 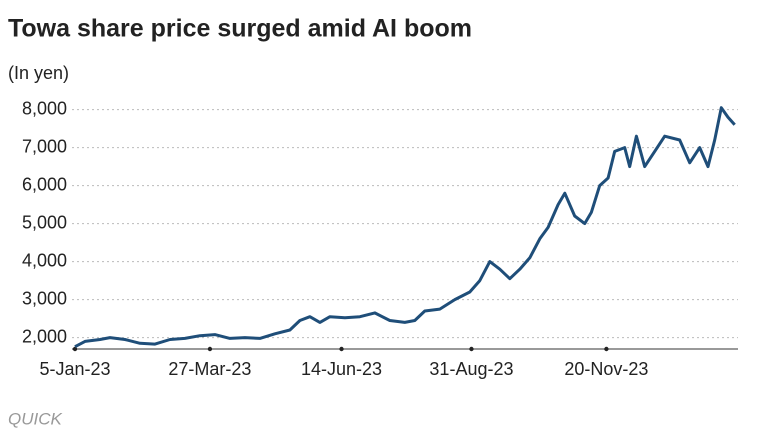 What do you see at coordinates (44, 336) in the screenshot?
I see `y-tick-label: 2,000` at bounding box center [44, 336].